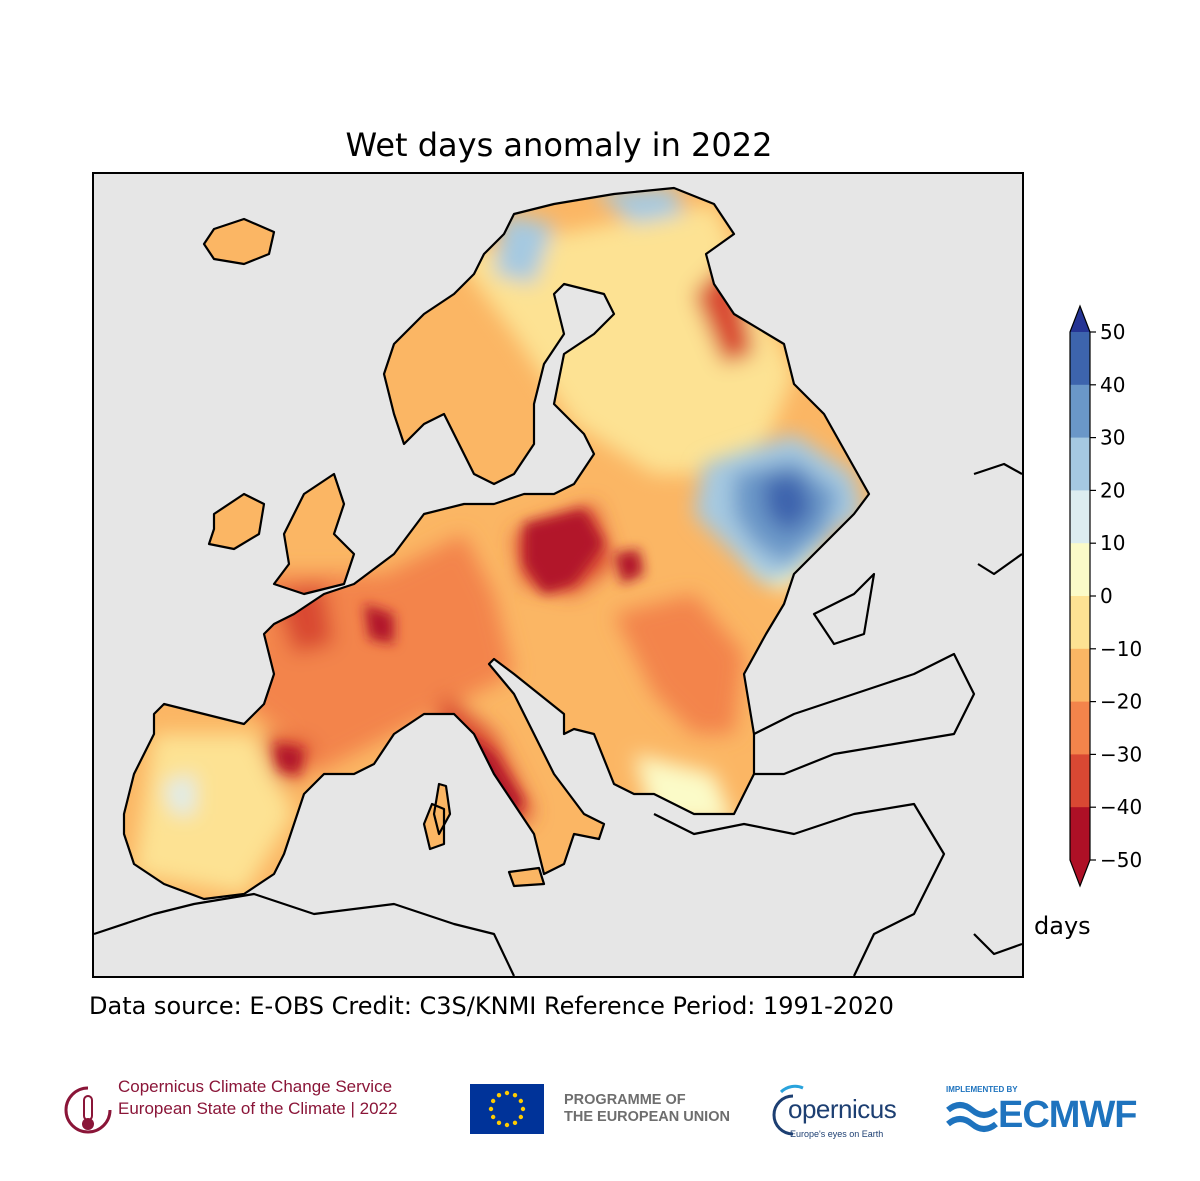 The width and height of the screenshot is (1200, 1181). What do you see at coordinates (1121, 702) in the screenshot?
I see `colorbar-tick-label: −20` at bounding box center [1121, 702].